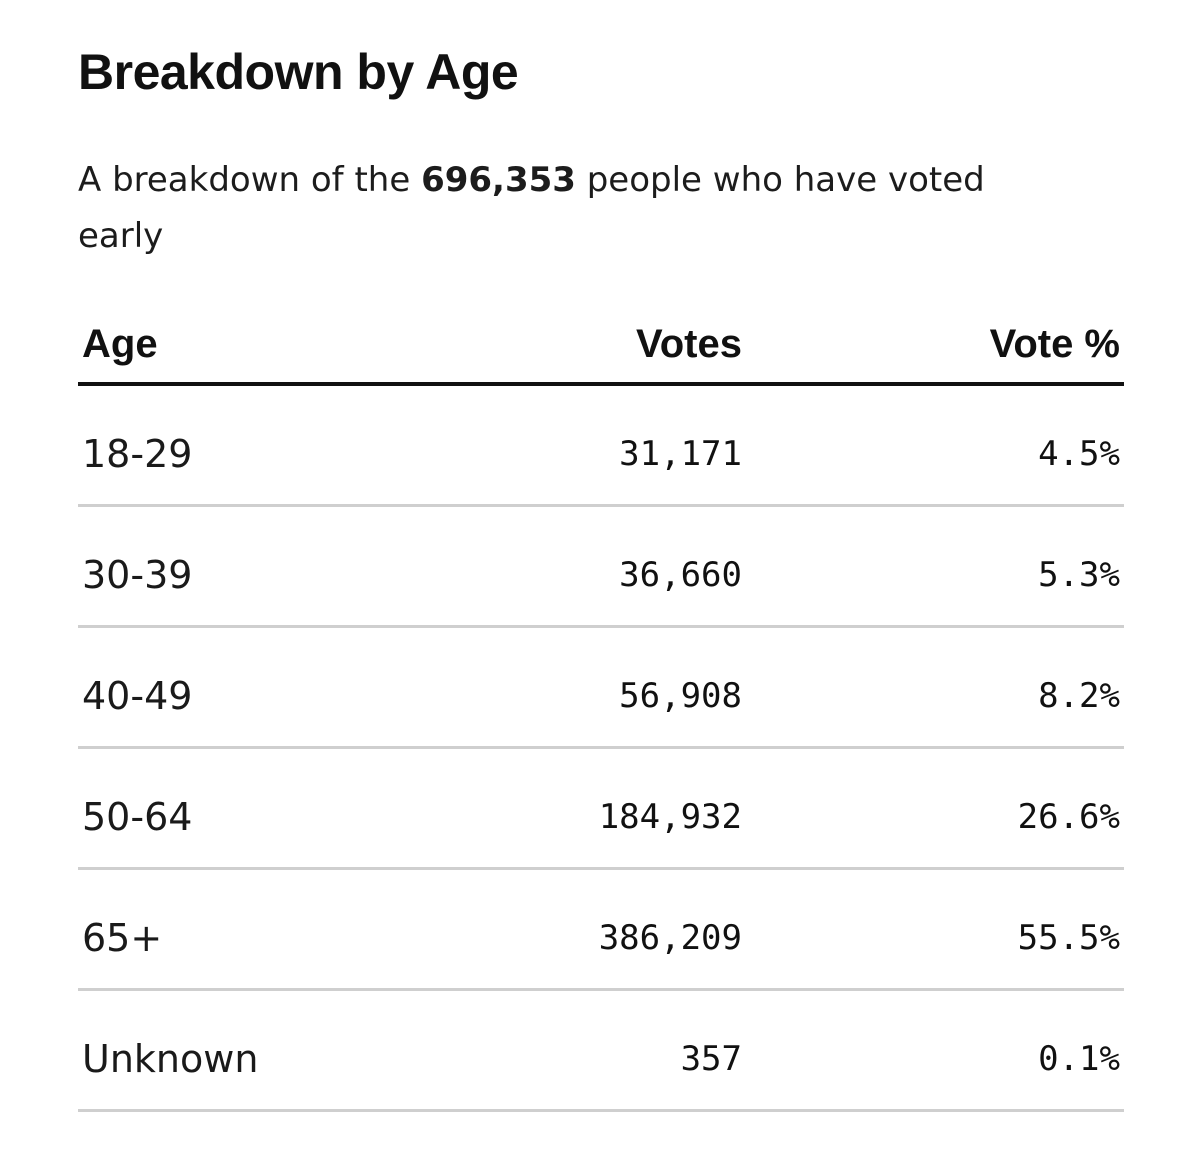  What do you see at coordinates (137, 696) in the screenshot?
I see `age-cell: 40-49` at bounding box center [137, 696].